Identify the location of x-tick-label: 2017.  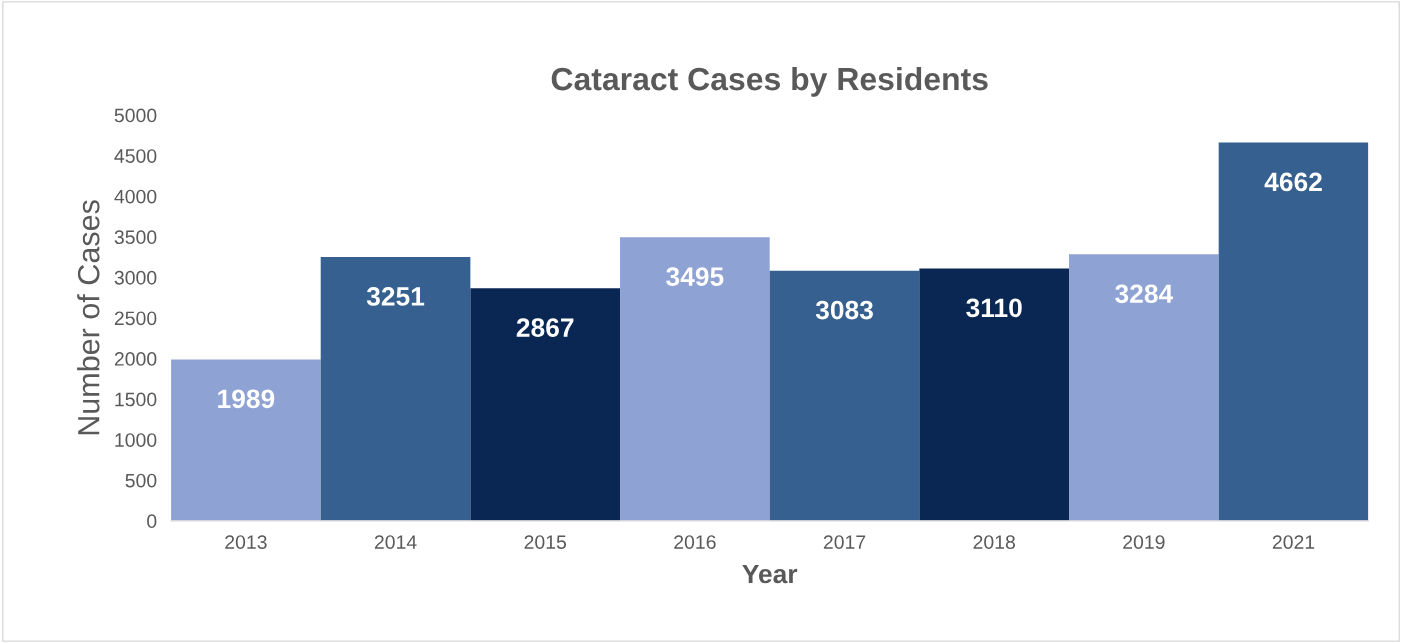
(844, 542).